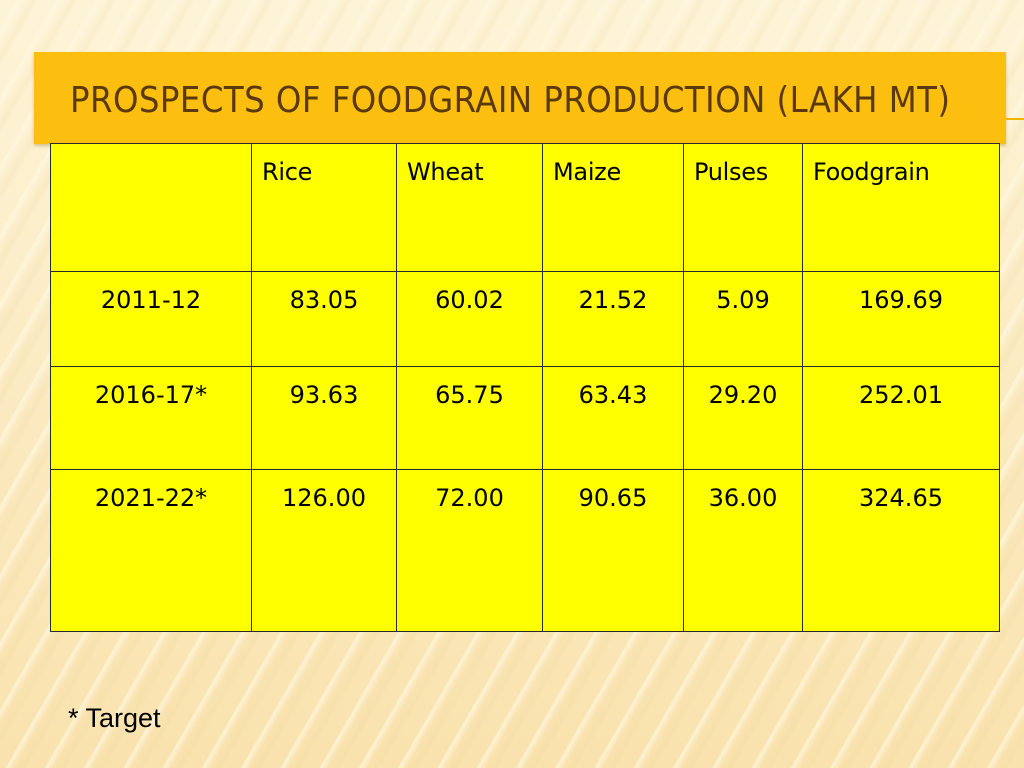 The width and height of the screenshot is (1024, 768). Describe the element at coordinates (324, 319) in the screenshot. I see `cell-rice: 83.05` at that location.